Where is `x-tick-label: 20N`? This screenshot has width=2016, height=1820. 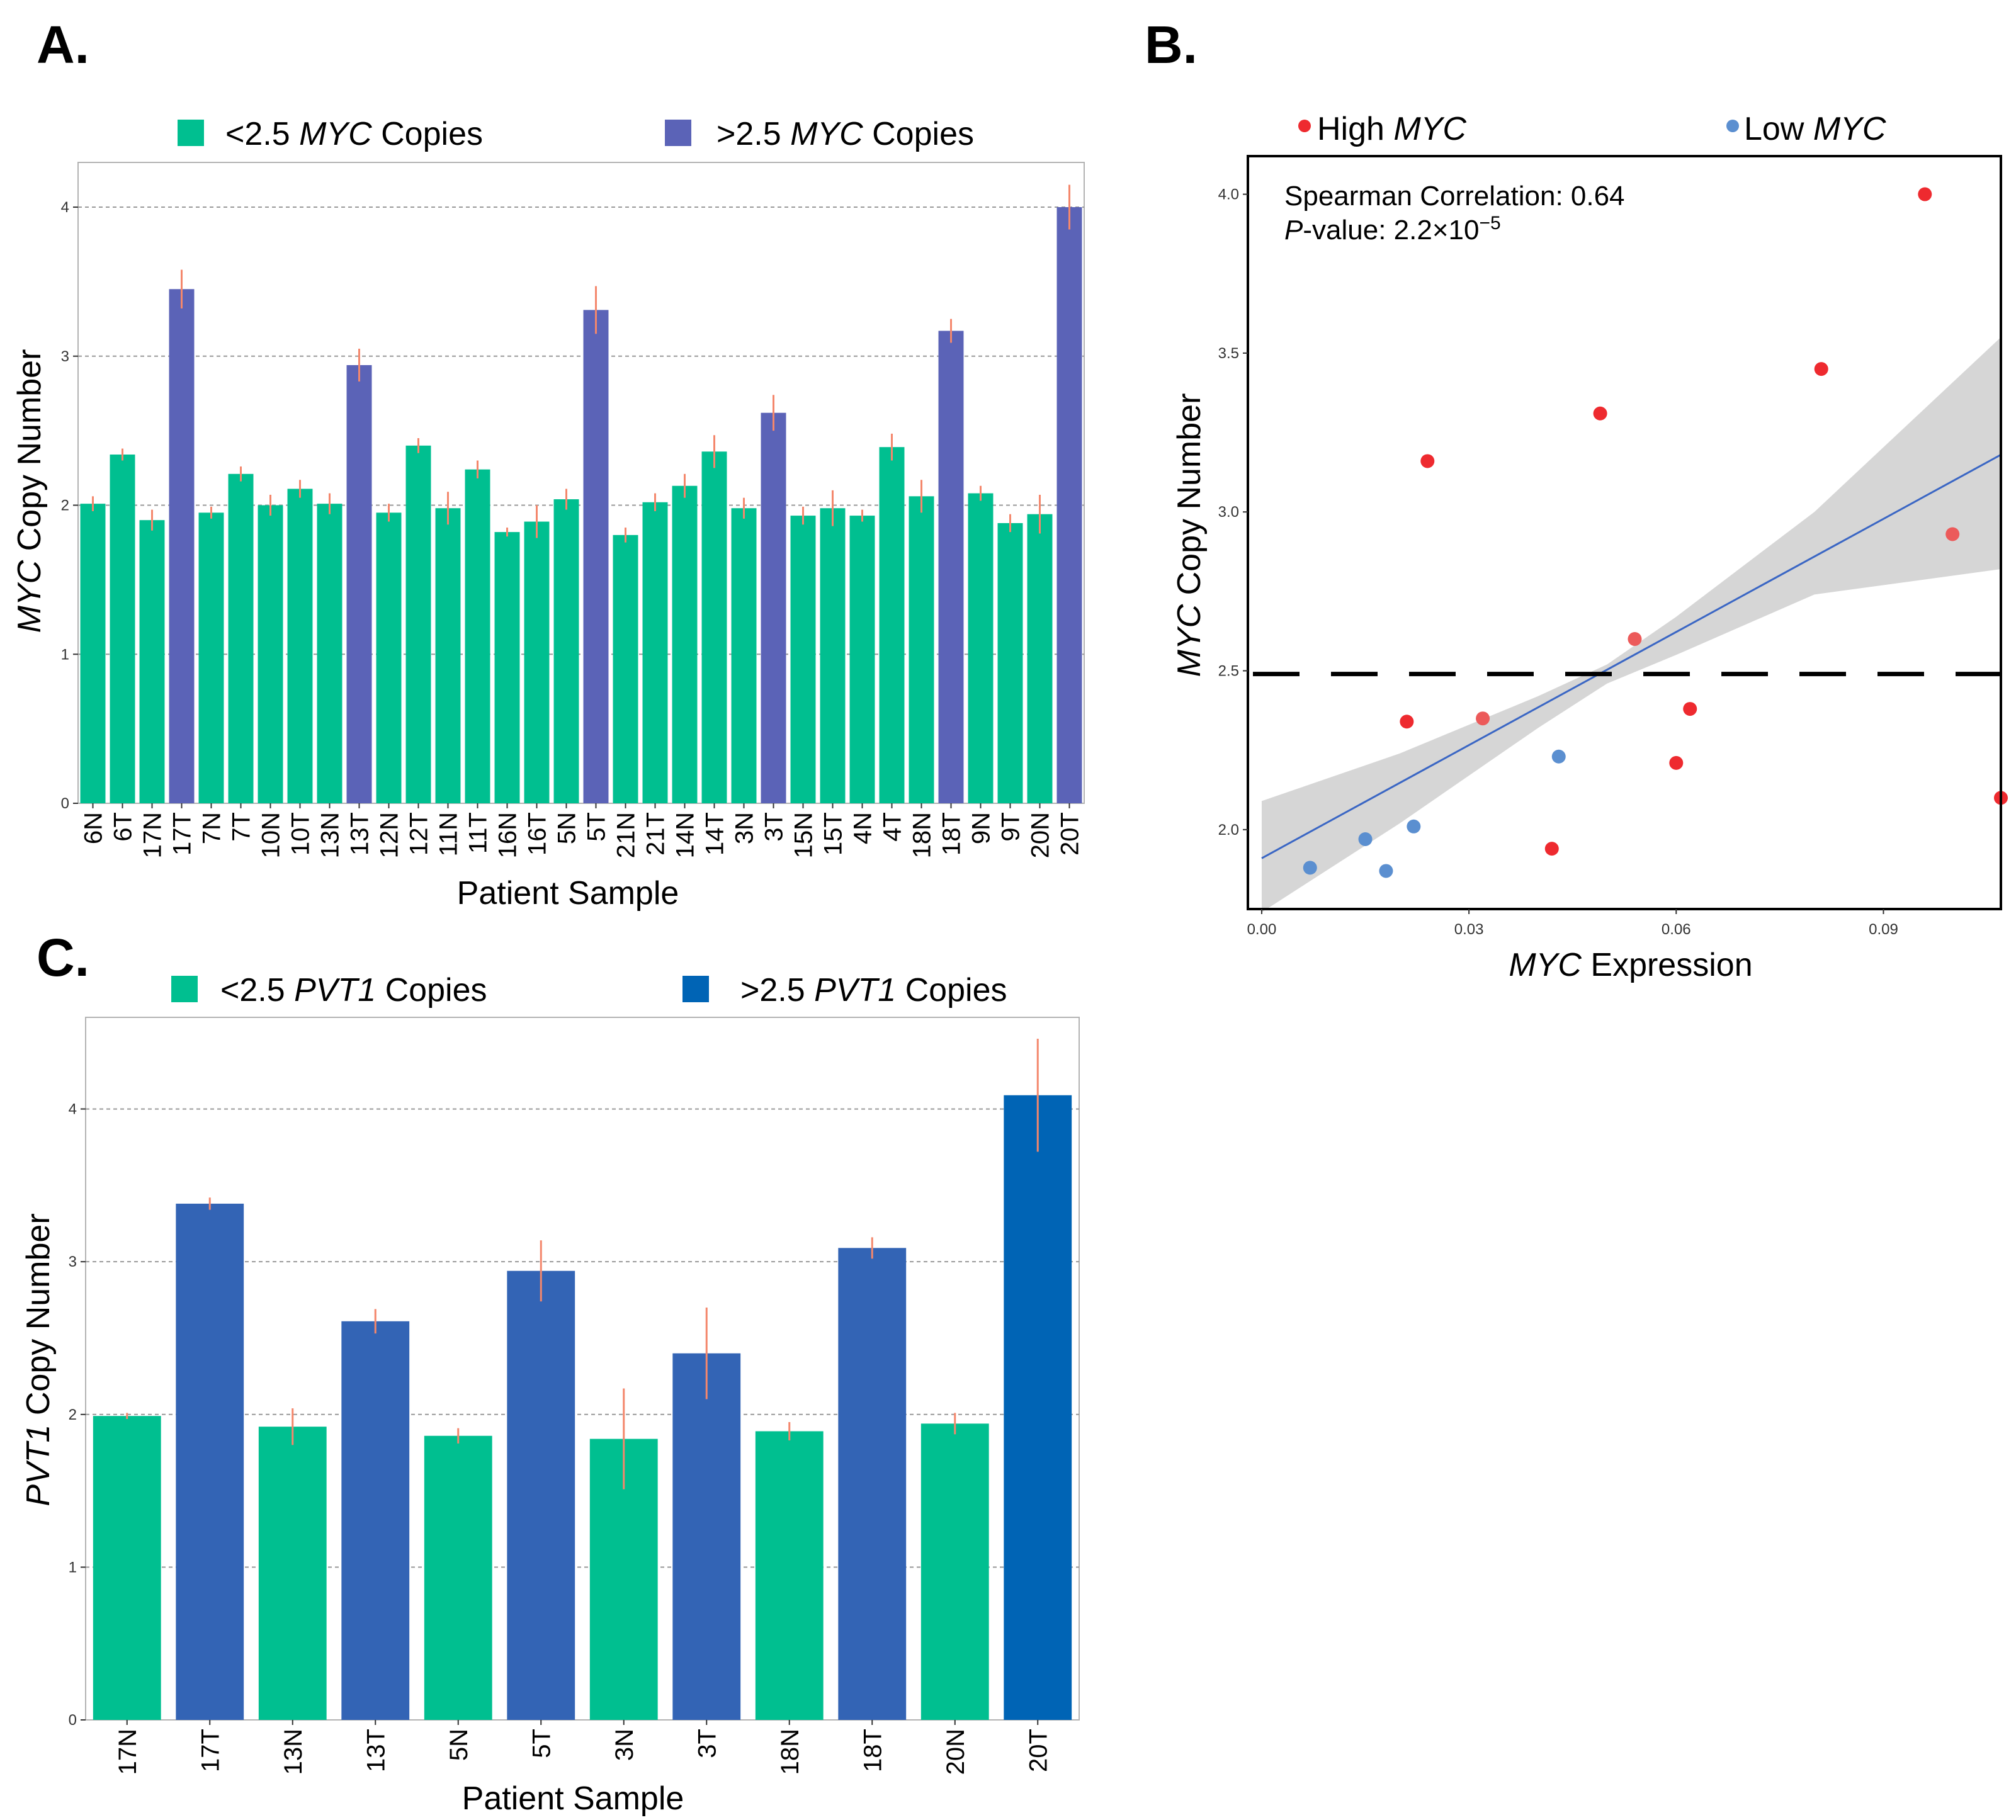
x-tick-label: 20N is located at coordinates (1041, 835).